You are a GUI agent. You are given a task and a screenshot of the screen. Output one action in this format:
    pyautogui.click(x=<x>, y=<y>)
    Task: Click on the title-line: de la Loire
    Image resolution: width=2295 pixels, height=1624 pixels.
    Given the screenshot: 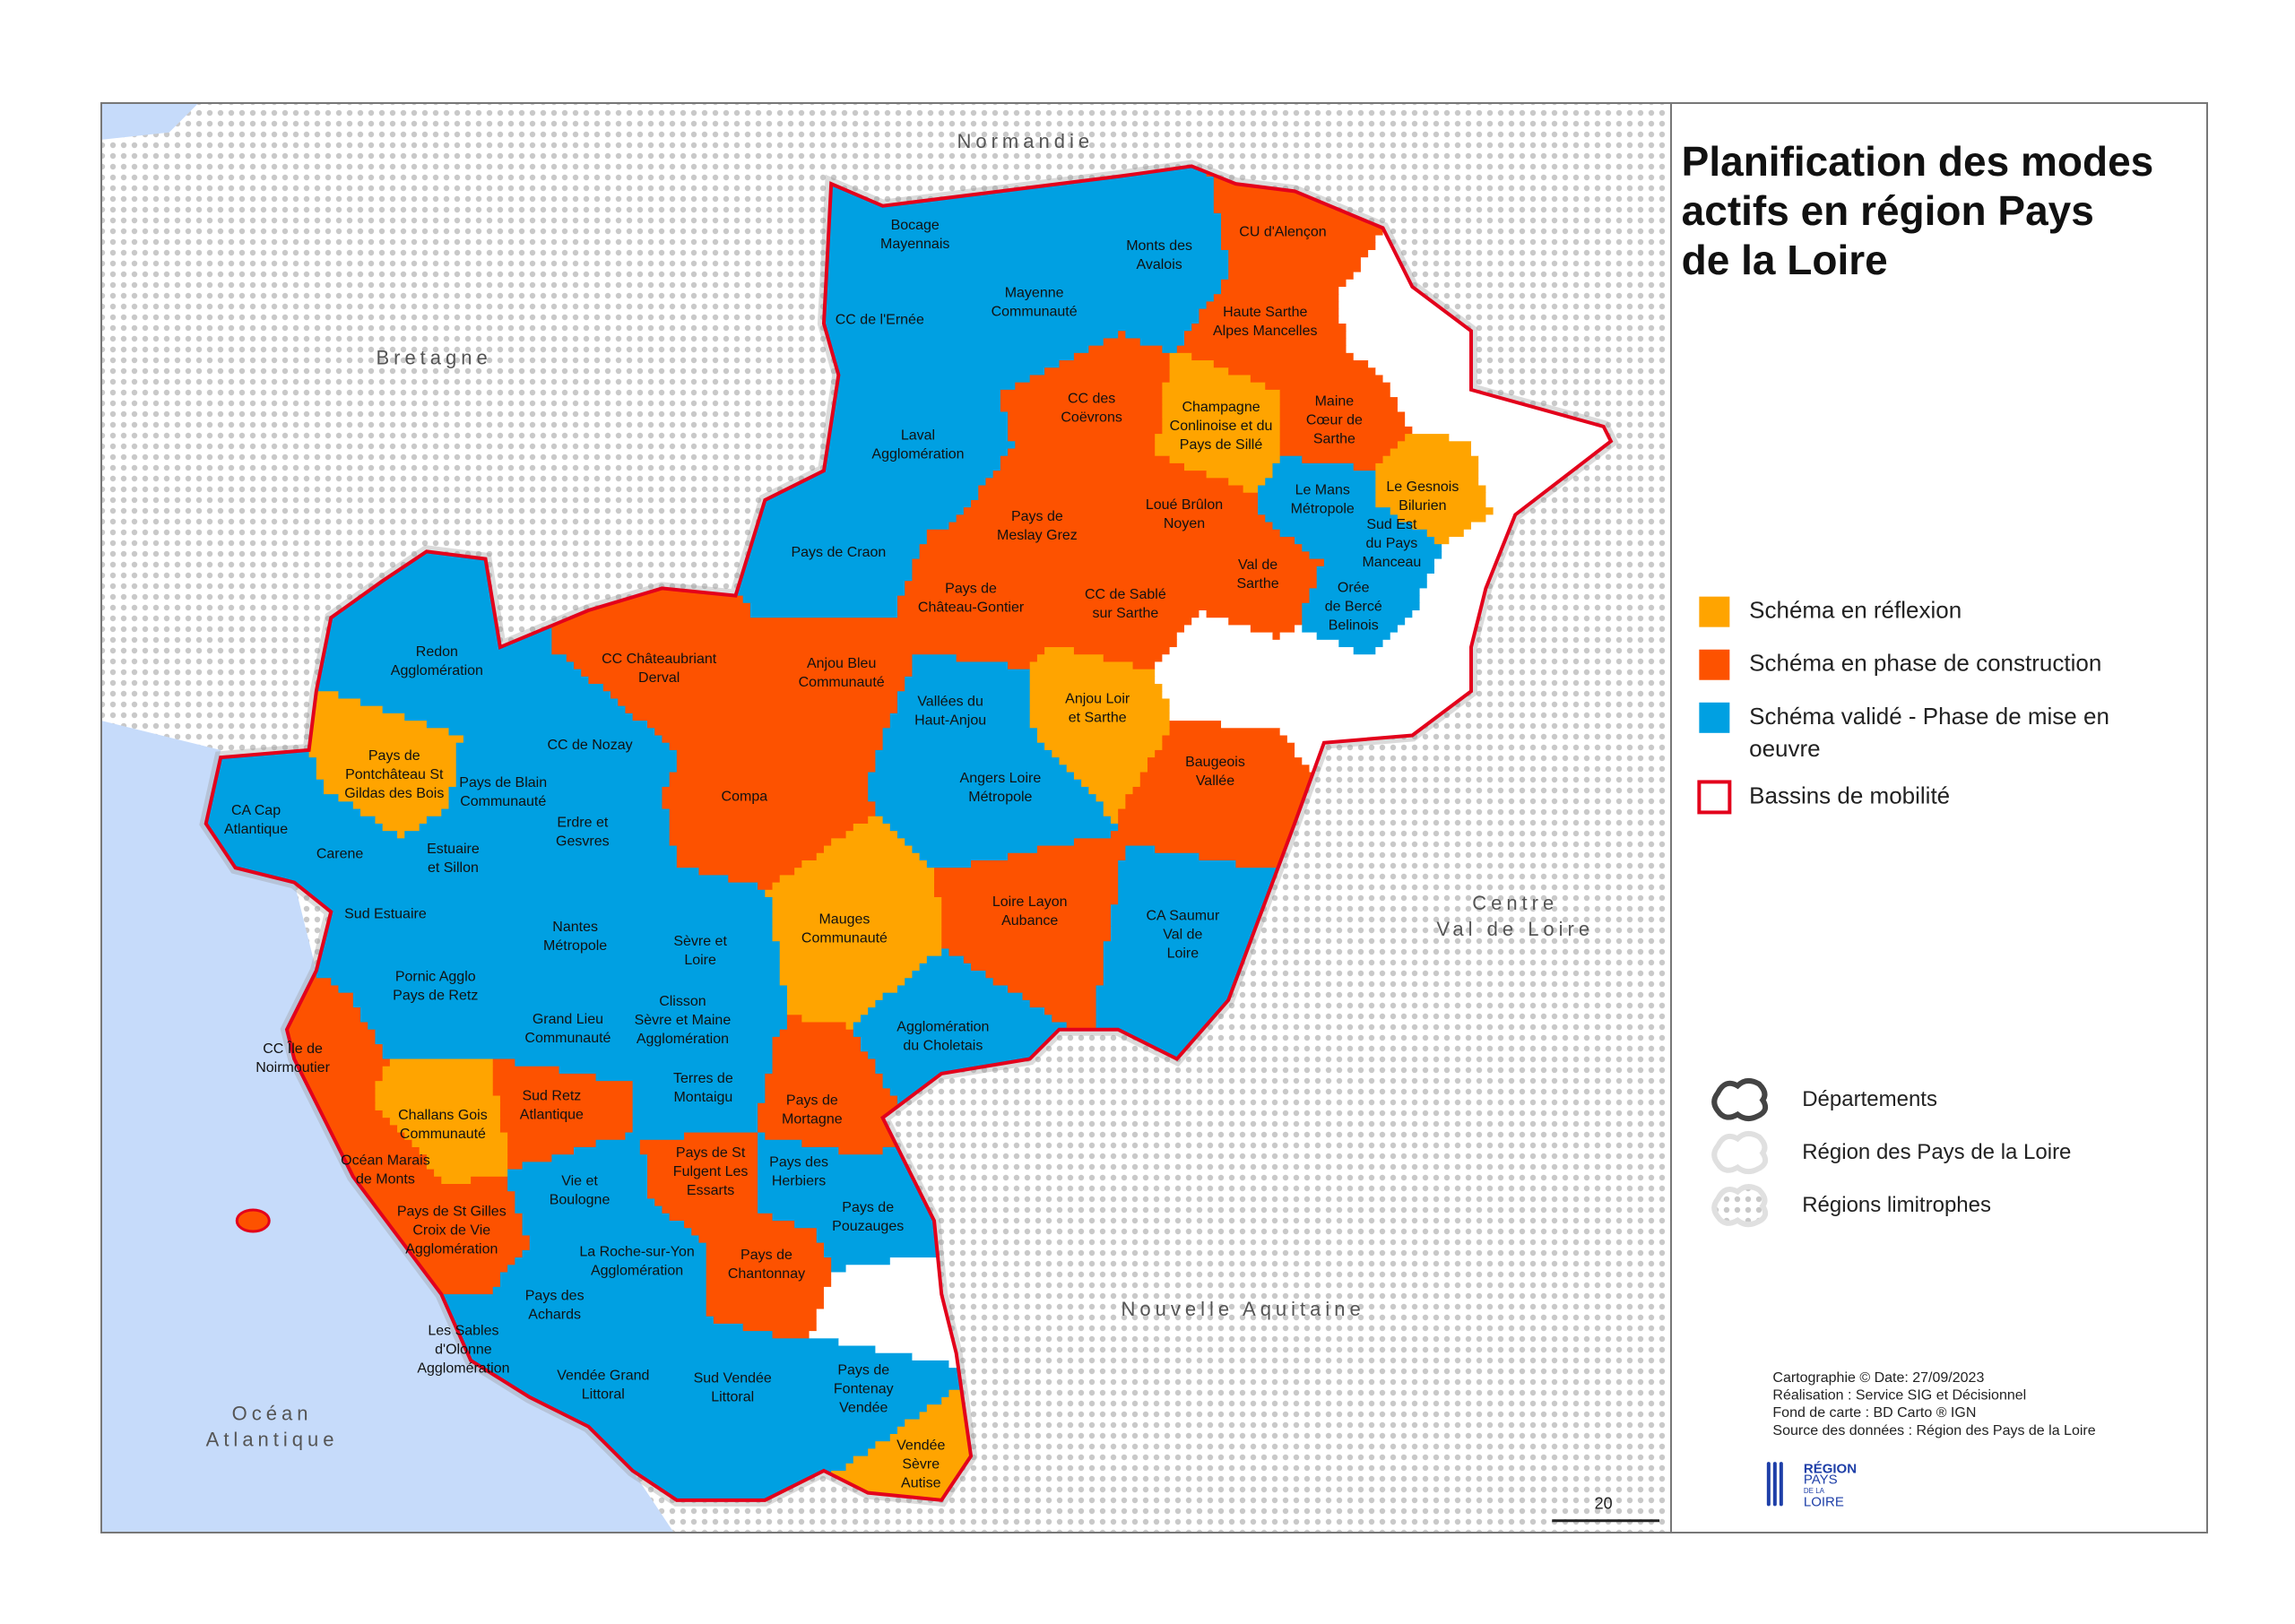 What is the action you would take?
    pyautogui.click(x=1785, y=260)
    